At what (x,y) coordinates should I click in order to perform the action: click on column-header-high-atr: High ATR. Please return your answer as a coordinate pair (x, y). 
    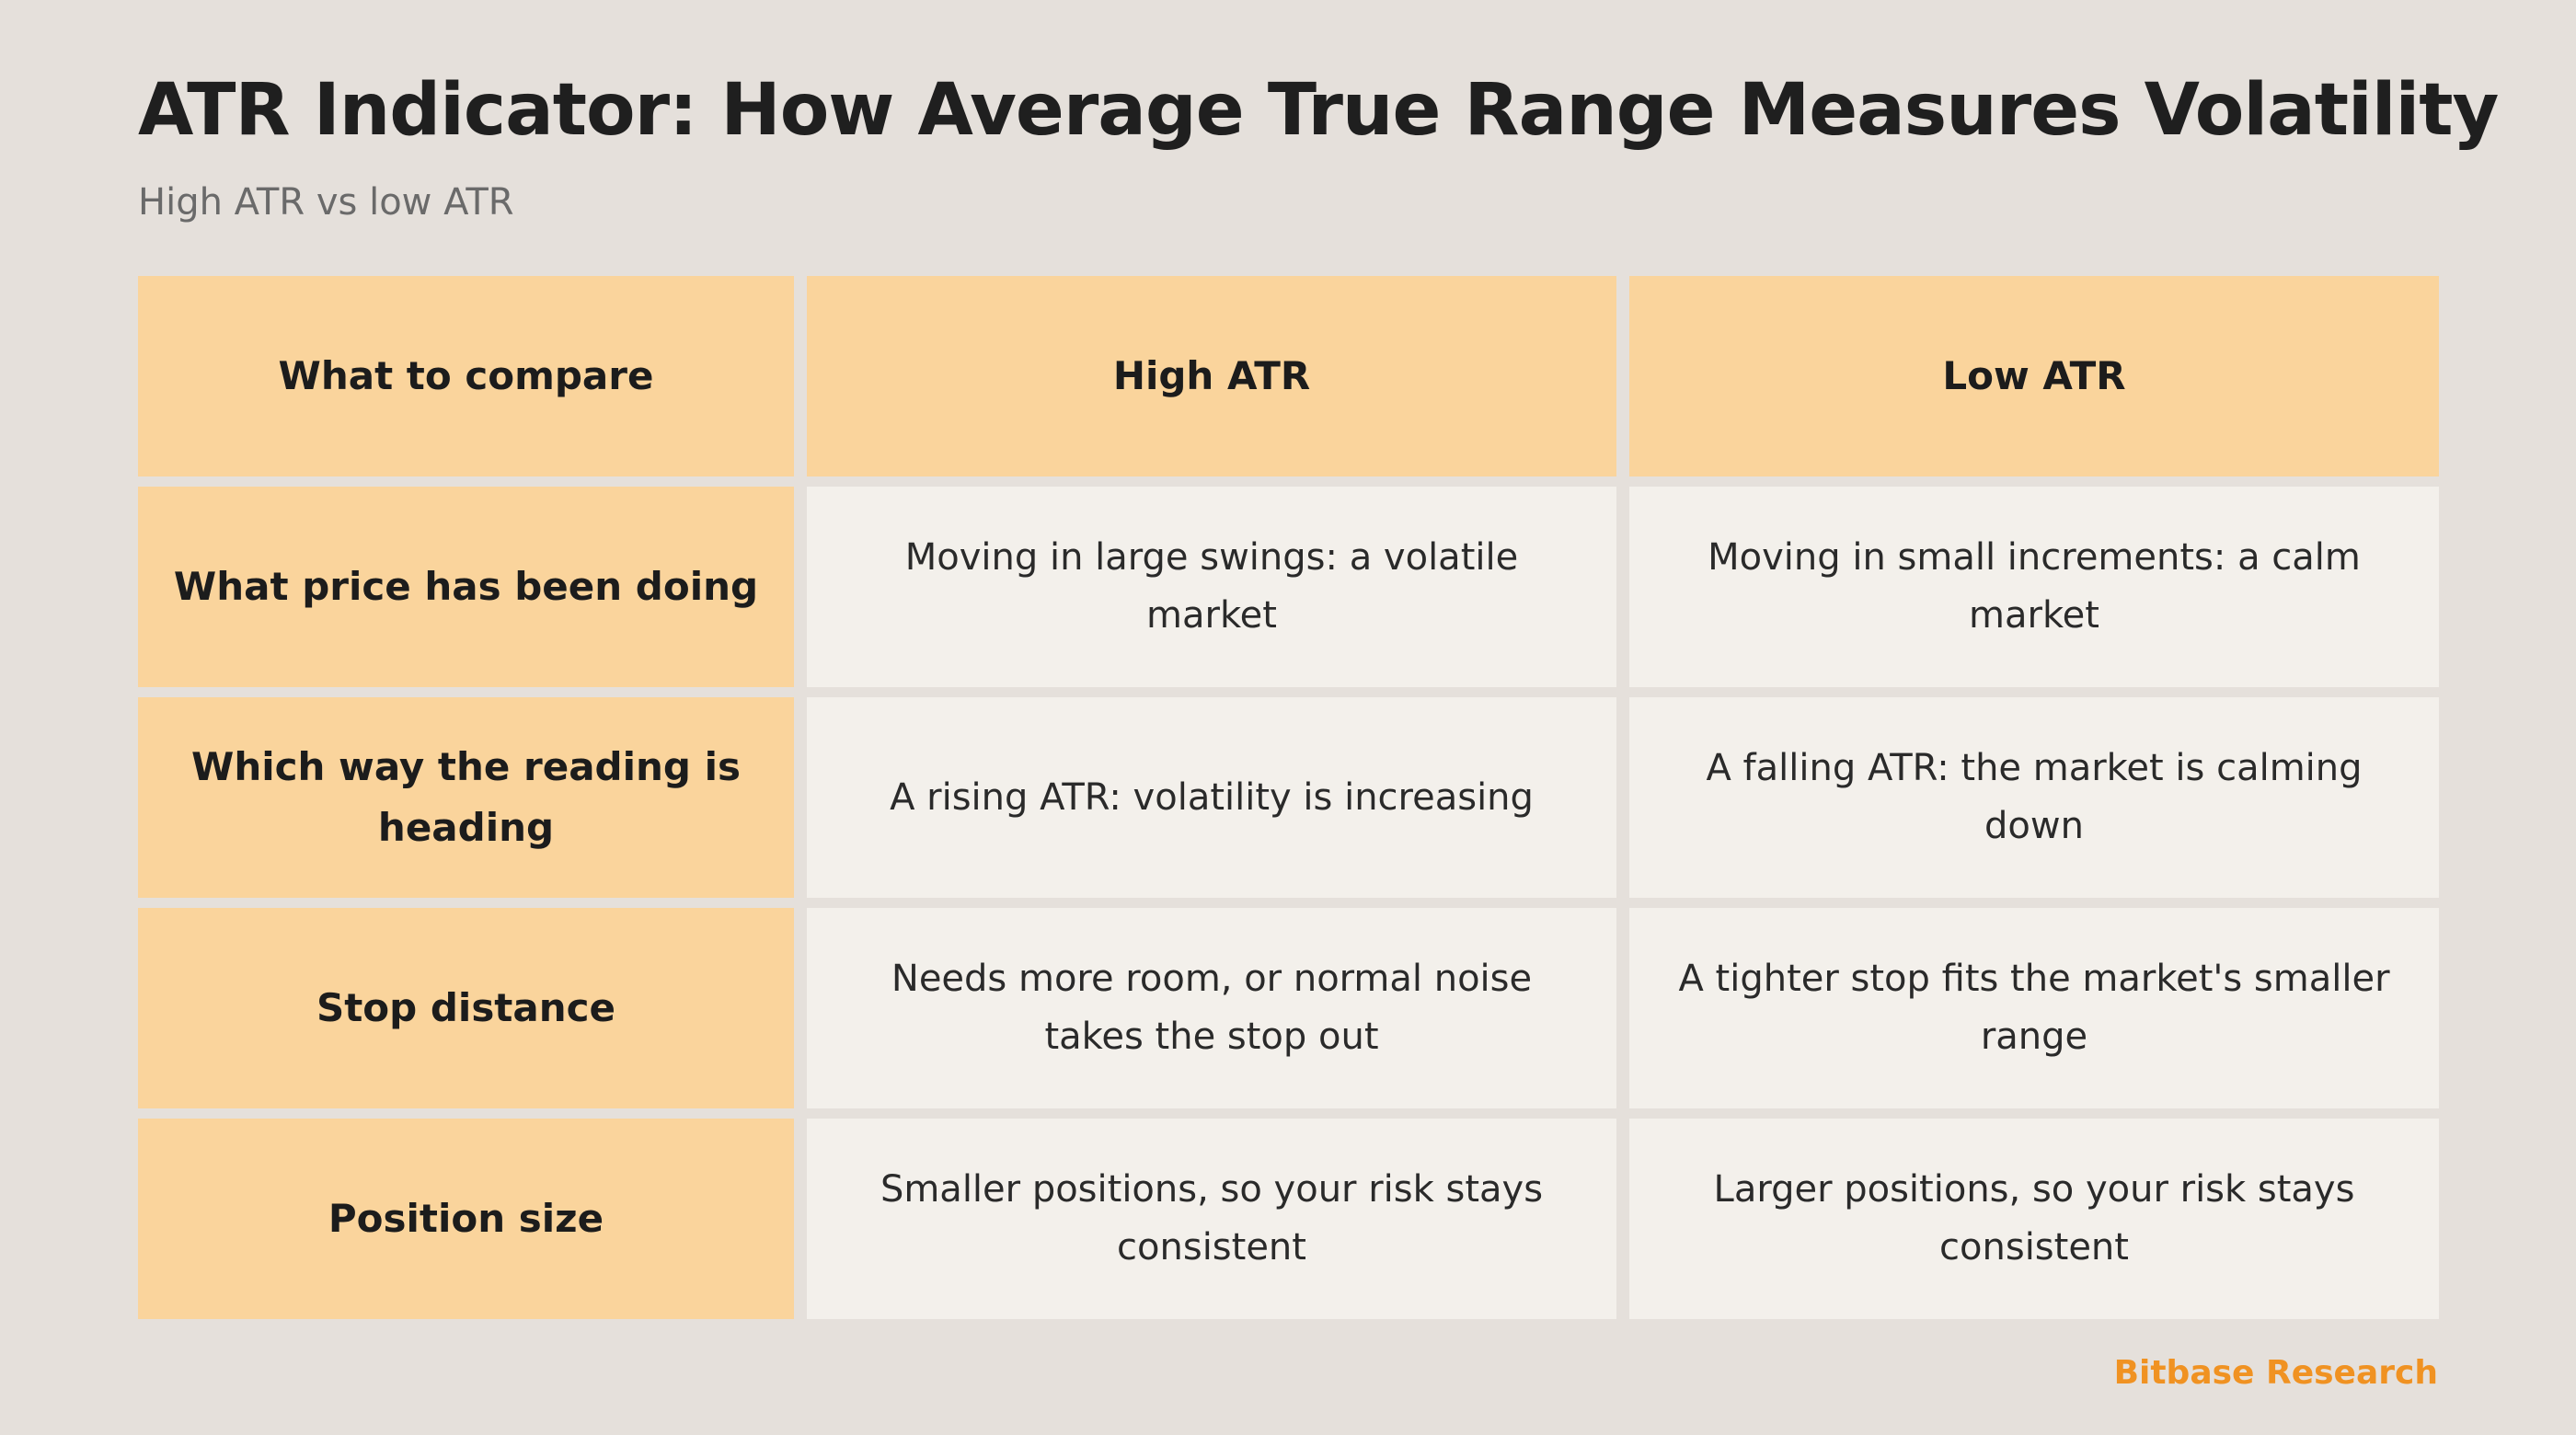
    Looking at the image, I should click on (1211, 376).